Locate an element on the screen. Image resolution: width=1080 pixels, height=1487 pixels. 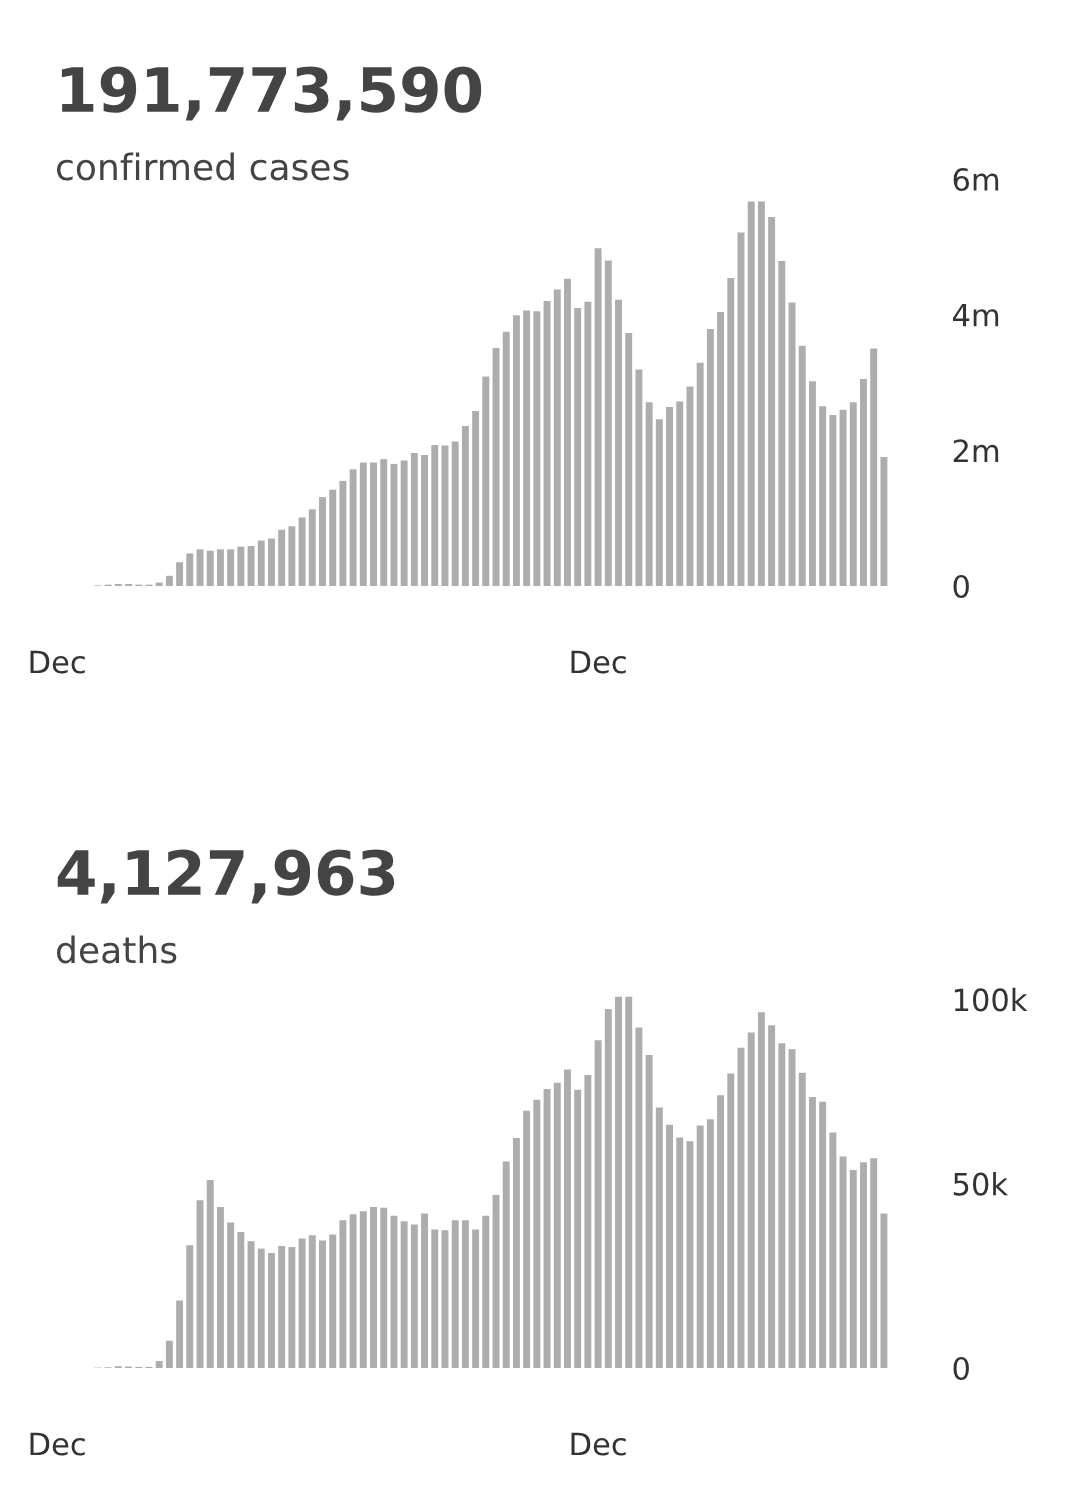
y-tick-label: 6m is located at coordinates (976, 179).